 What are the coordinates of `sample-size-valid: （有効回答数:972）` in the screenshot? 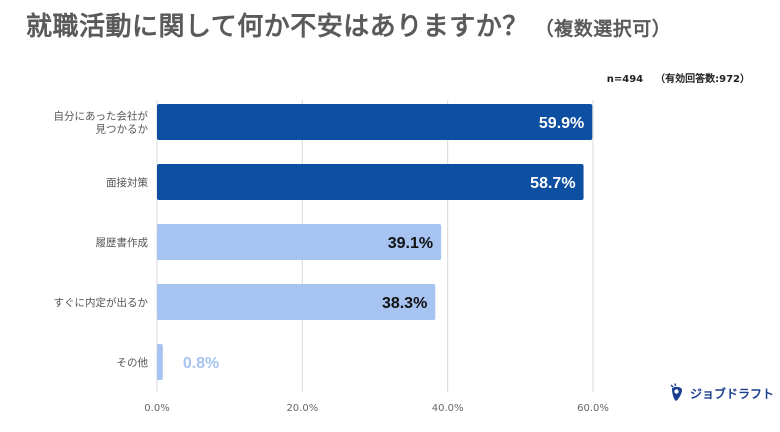 It's located at (702, 79).